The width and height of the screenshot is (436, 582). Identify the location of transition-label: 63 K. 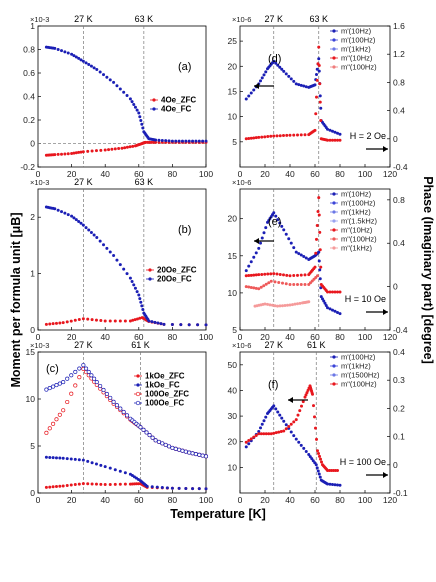
(144, 19).